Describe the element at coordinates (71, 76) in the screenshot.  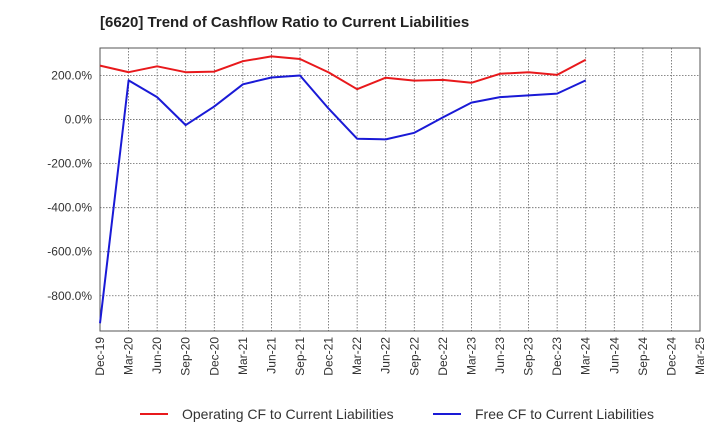
I see `y-tick-label: 200.0%` at that location.